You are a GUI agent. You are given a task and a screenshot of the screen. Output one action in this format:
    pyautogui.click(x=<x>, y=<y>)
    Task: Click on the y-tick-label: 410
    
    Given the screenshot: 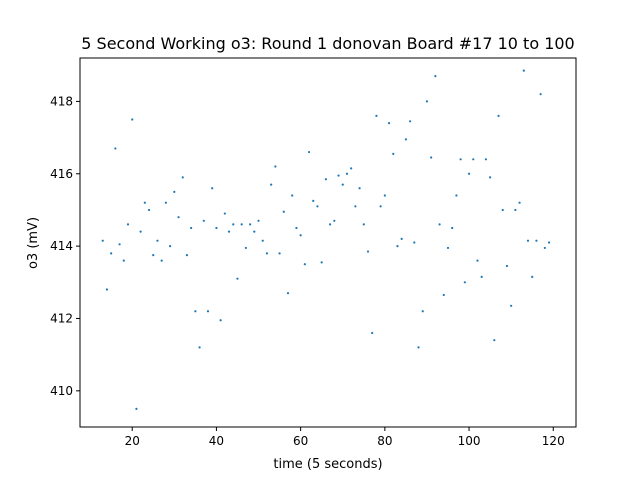 What is the action you would take?
    pyautogui.click(x=61, y=391)
    